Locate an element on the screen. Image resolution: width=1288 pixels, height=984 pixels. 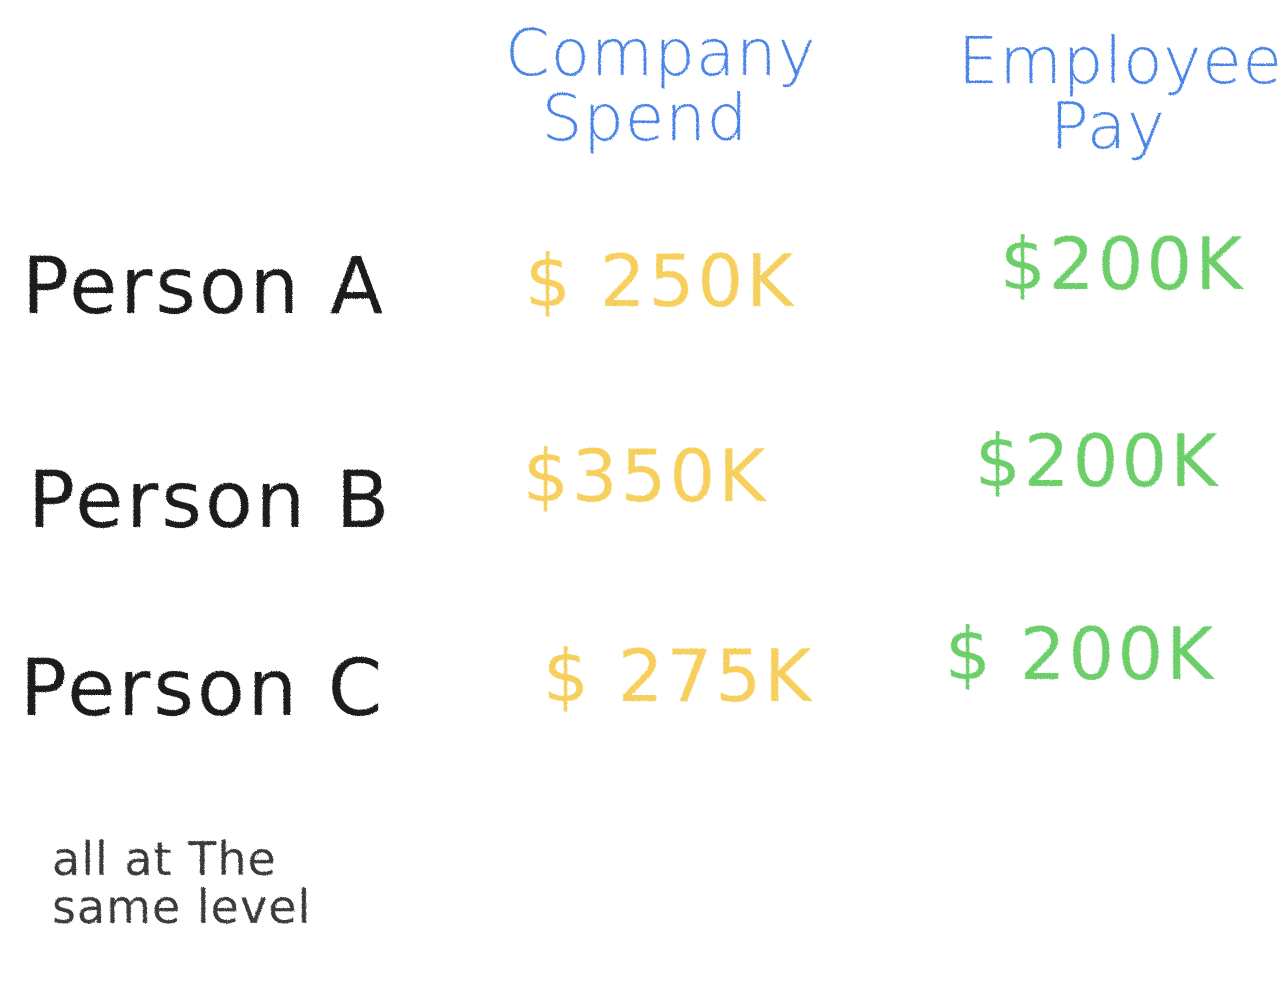
row-label-person-a: Person A is located at coordinates (204, 287).